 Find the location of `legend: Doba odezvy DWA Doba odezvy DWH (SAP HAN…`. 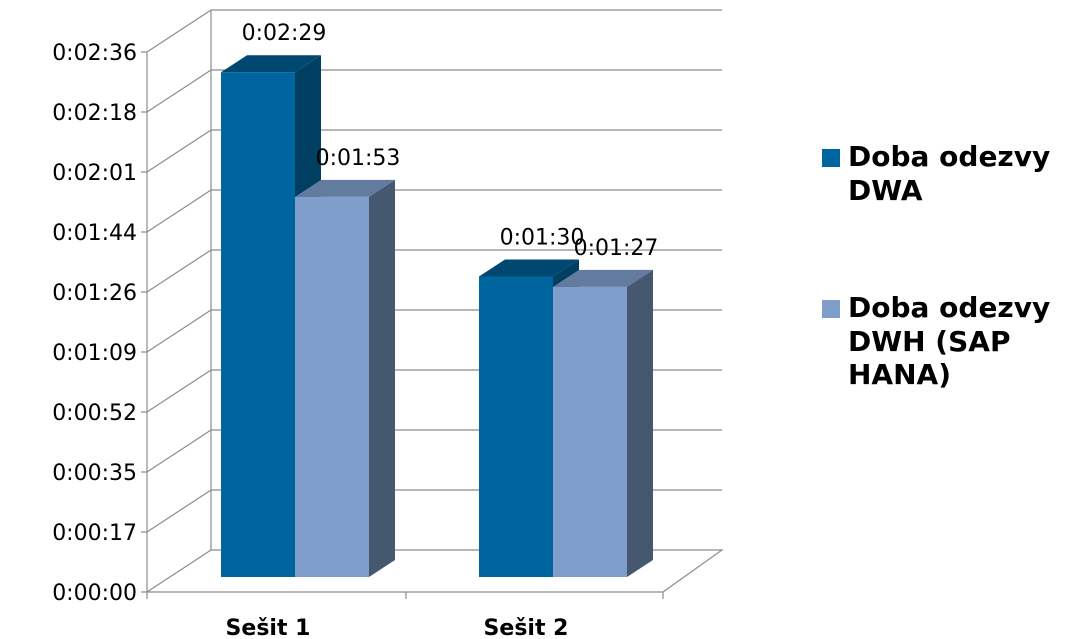

legend: Doba odezvy DWA Doba odezvy DWH (SAP HAN… is located at coordinates (952, 308).